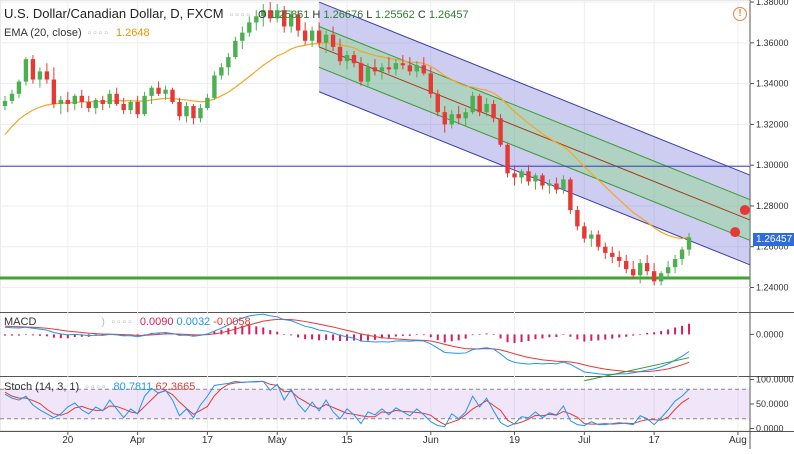 The image size is (794, 454). What do you see at coordinates (42, 387) in the screenshot?
I see `stoch-label: Stoch (14, 3, 1)` at bounding box center [42, 387].